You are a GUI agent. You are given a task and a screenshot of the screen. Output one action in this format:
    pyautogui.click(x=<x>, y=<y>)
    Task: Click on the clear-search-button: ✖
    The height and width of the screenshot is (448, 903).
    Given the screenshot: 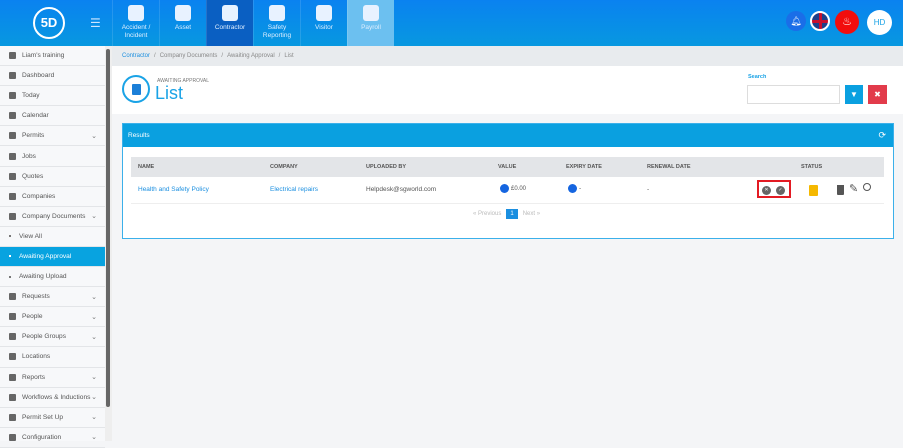 What is the action you would take?
    pyautogui.click(x=877, y=94)
    